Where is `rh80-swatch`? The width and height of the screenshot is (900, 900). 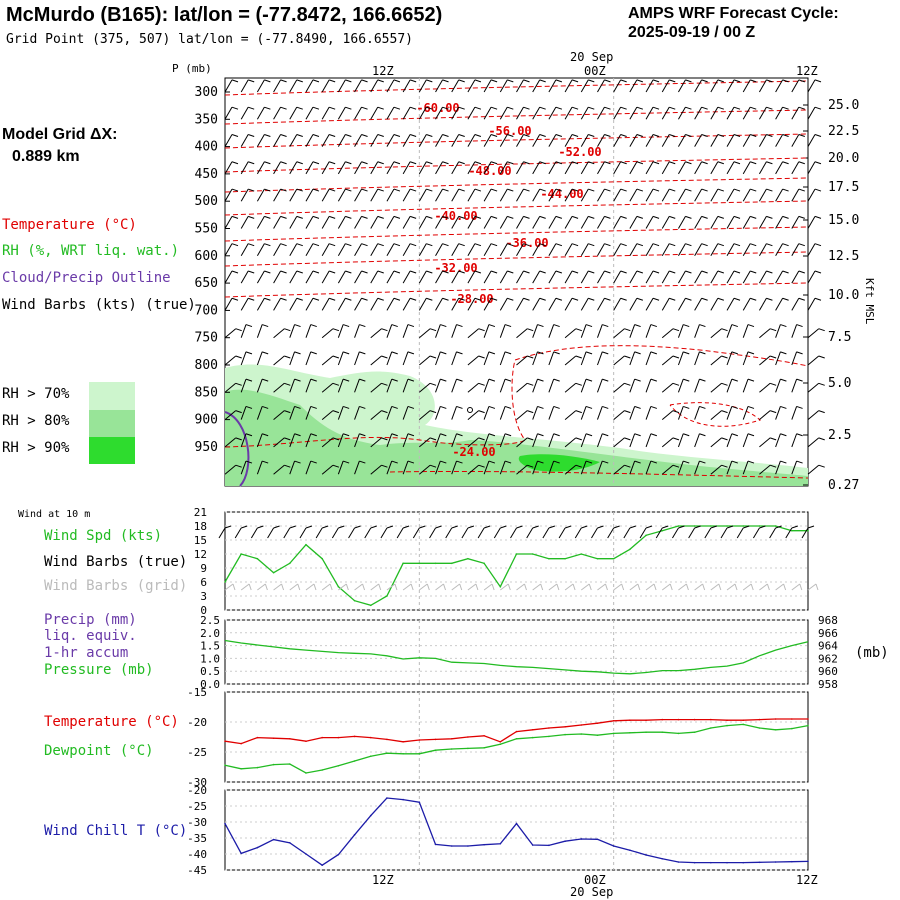 rh80-swatch is located at coordinates (112, 423).